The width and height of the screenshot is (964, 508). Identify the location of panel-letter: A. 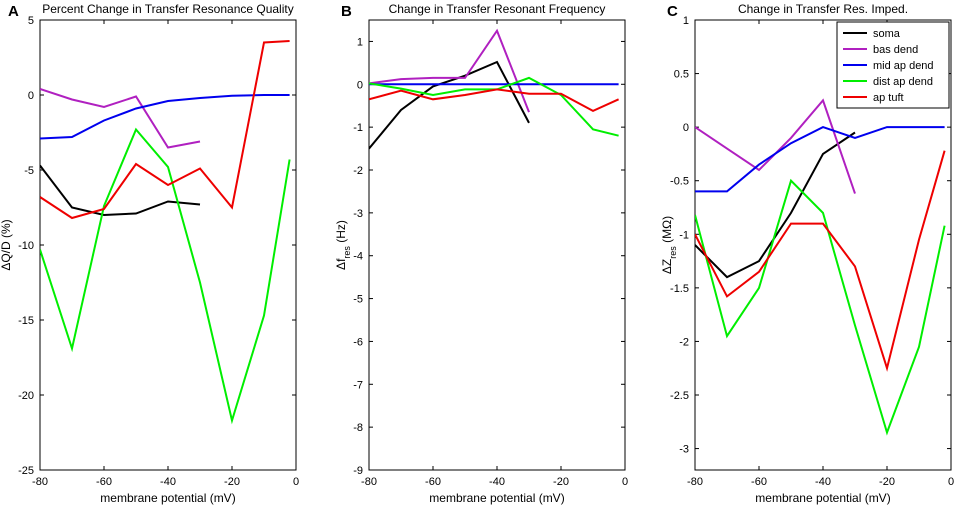
(13, 11).